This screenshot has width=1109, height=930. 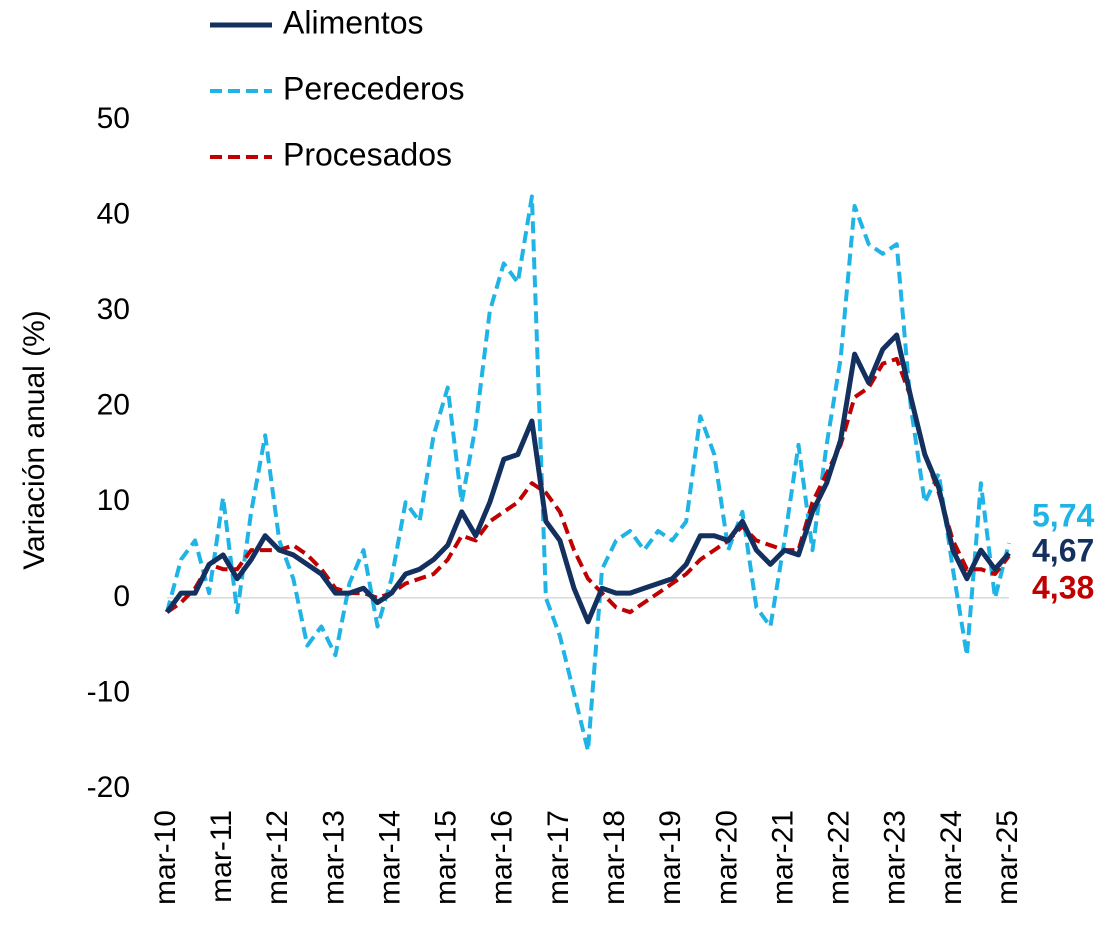 What do you see at coordinates (670, 857) in the screenshot?
I see `x-tick-label: mar-19` at bounding box center [670, 857].